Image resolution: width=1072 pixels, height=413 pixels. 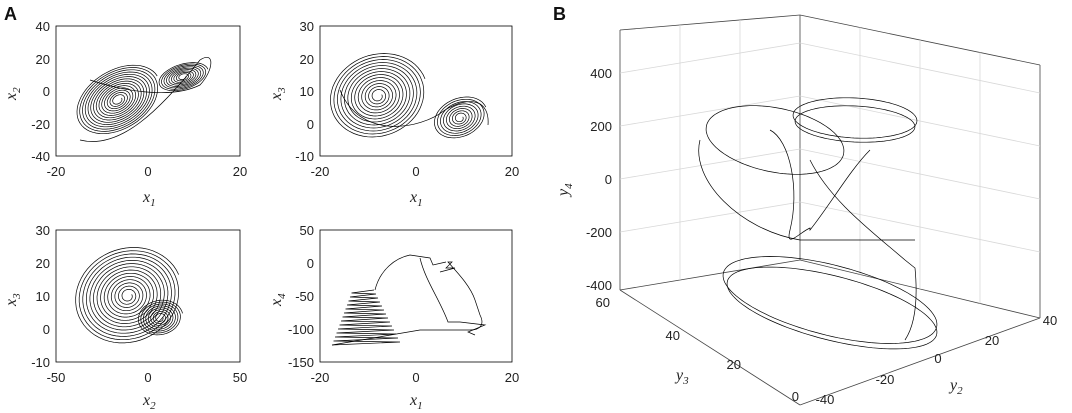 I want to click on y3-axis-label: y3, so click(x=681, y=377).